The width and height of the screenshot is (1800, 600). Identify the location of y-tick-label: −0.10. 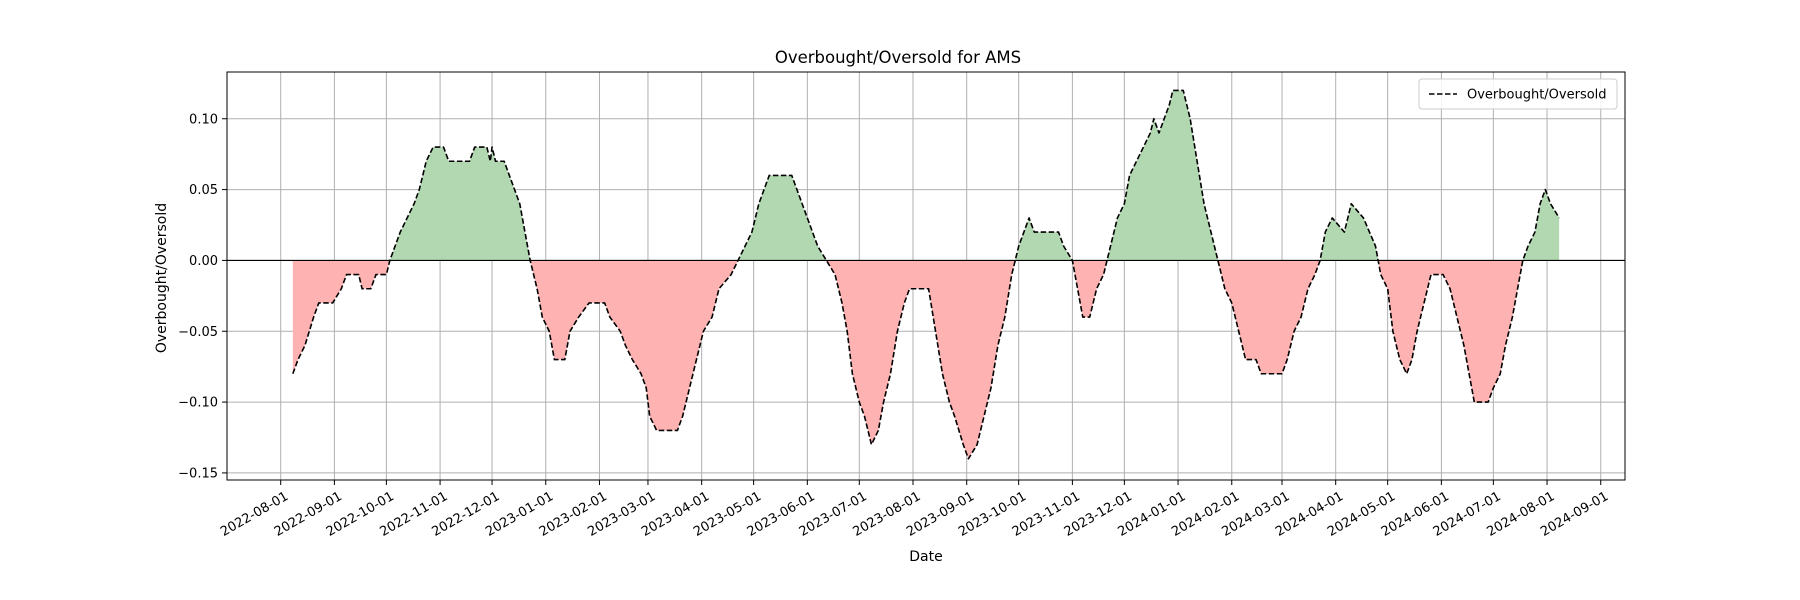
(198, 403).